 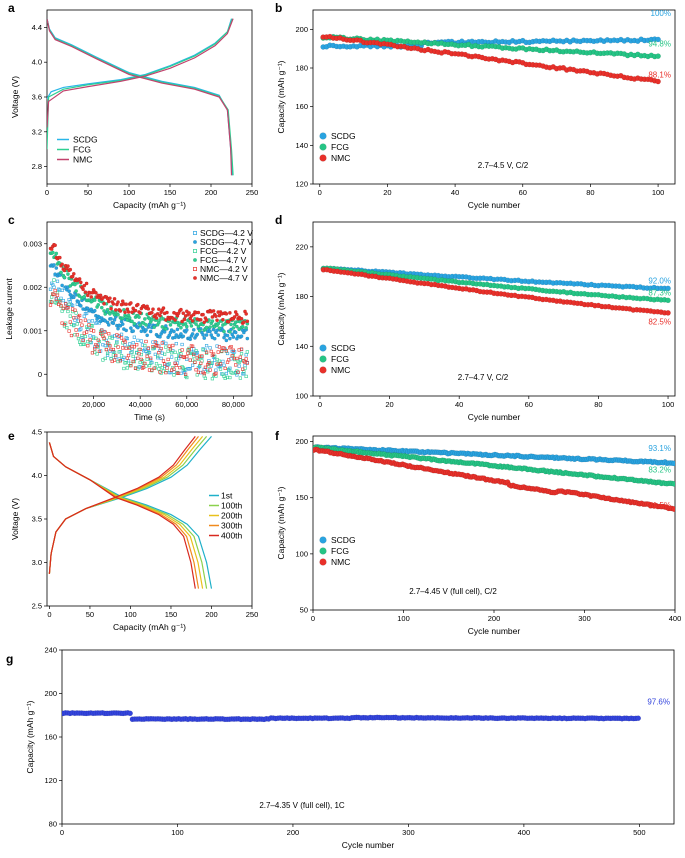 I want to click on data-point-fcg, so click(x=673, y=484).